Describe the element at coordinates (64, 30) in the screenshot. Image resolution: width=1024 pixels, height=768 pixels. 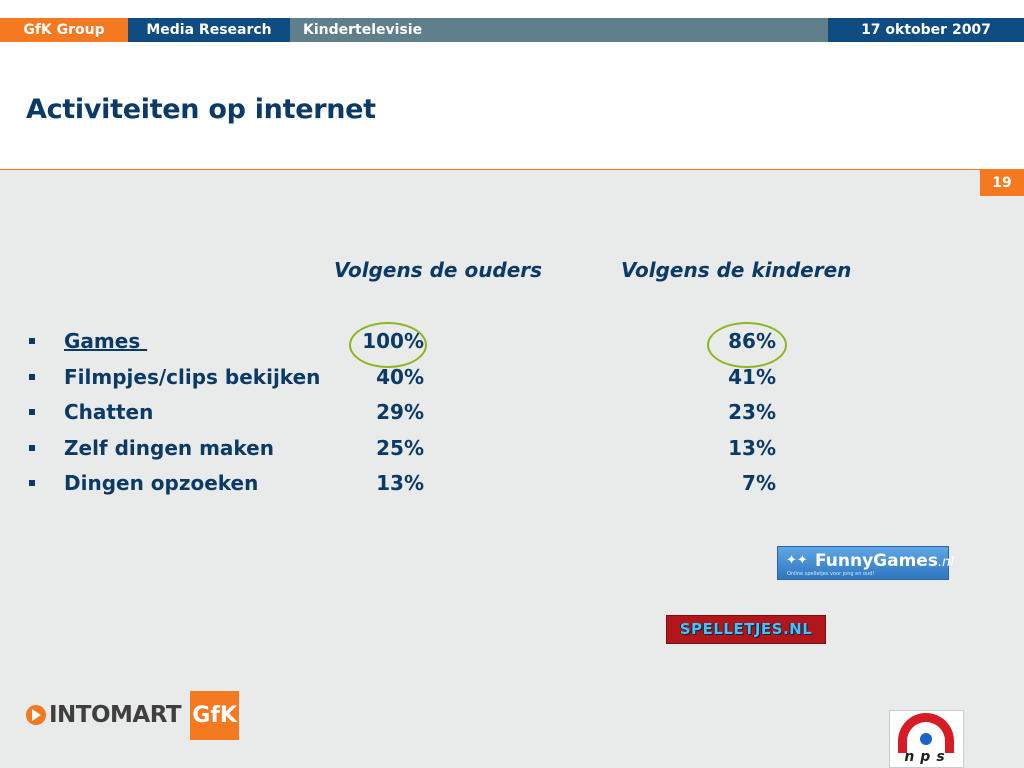
I see `header-brand: GfK Group` at that location.